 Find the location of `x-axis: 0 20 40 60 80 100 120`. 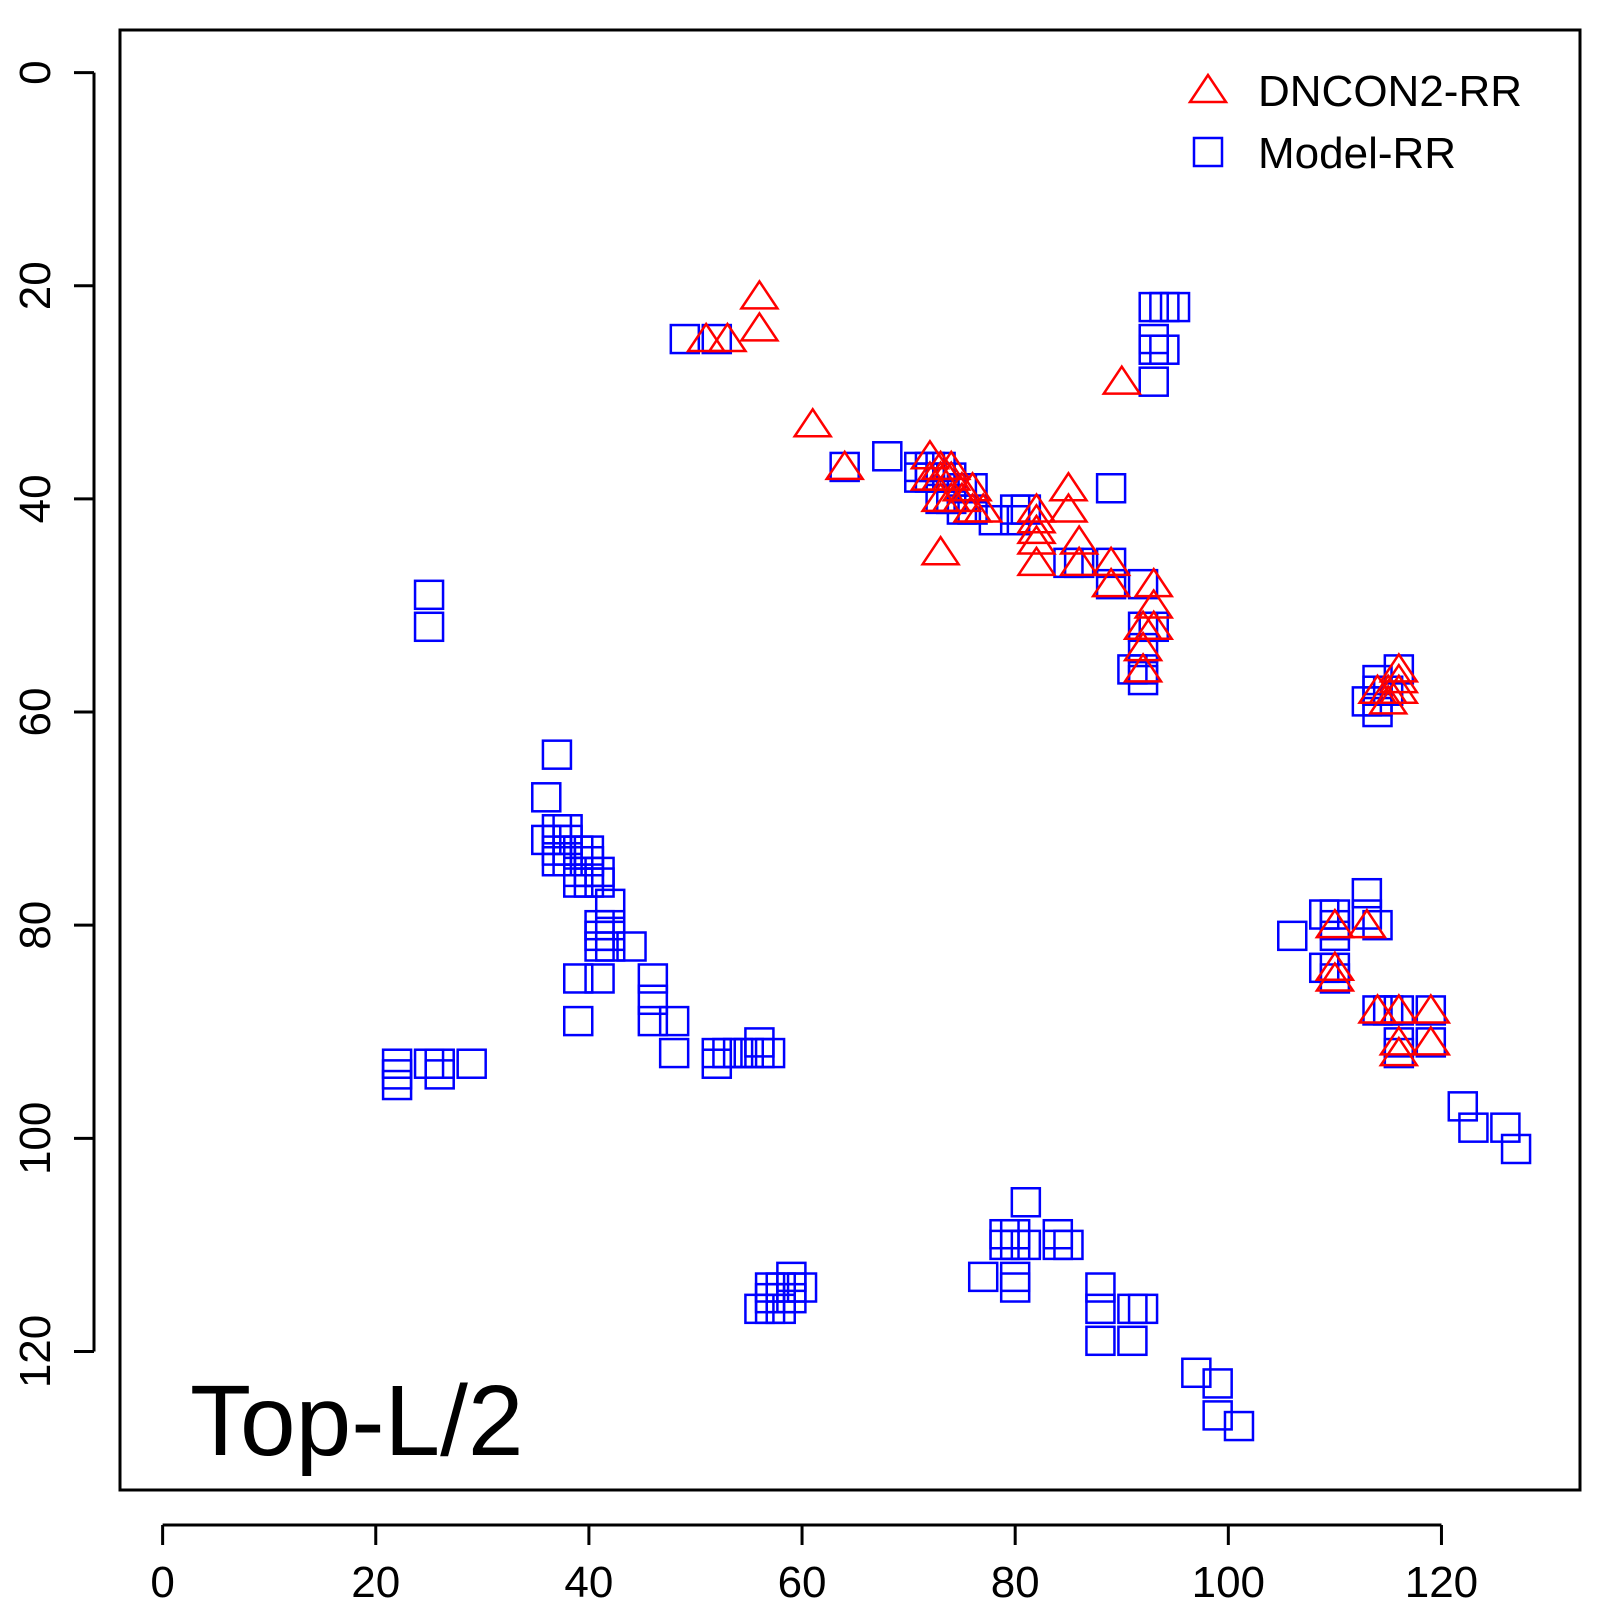

x-axis: 0 20 40 60 80 100 120 is located at coordinates (814, 1561).